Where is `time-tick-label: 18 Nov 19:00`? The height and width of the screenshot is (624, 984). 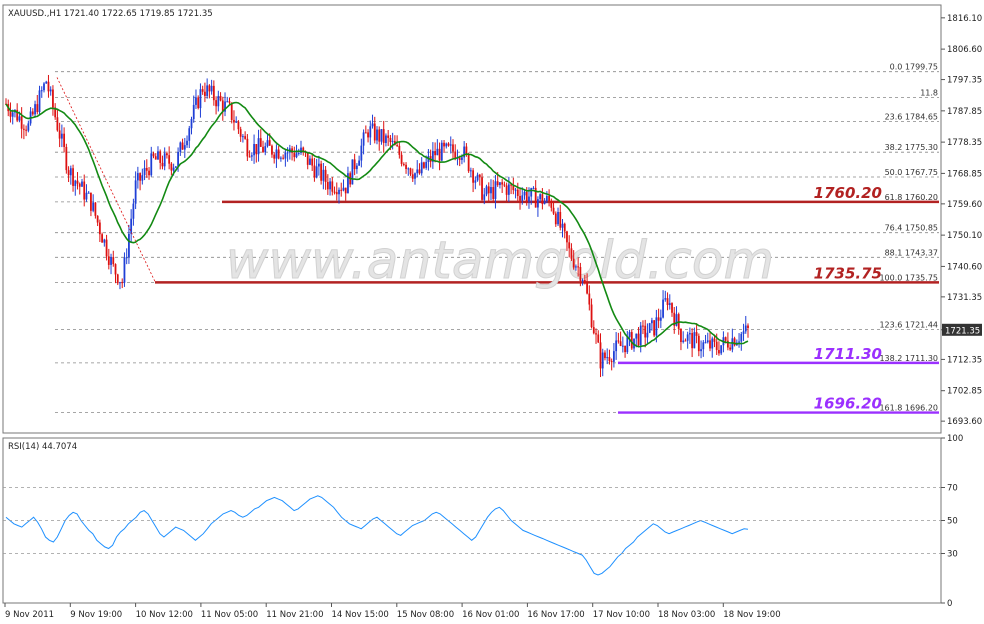
time-tick-label: 18 Nov 19:00 is located at coordinates (751, 615).